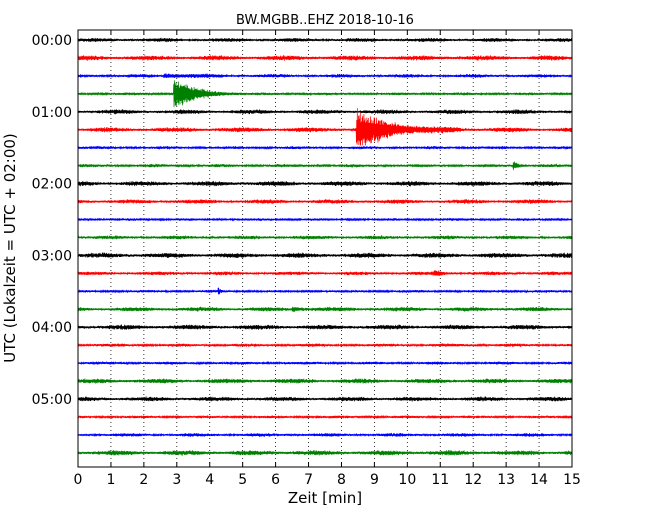  I want to click on y-tick-label: 00:00, so click(52, 41).